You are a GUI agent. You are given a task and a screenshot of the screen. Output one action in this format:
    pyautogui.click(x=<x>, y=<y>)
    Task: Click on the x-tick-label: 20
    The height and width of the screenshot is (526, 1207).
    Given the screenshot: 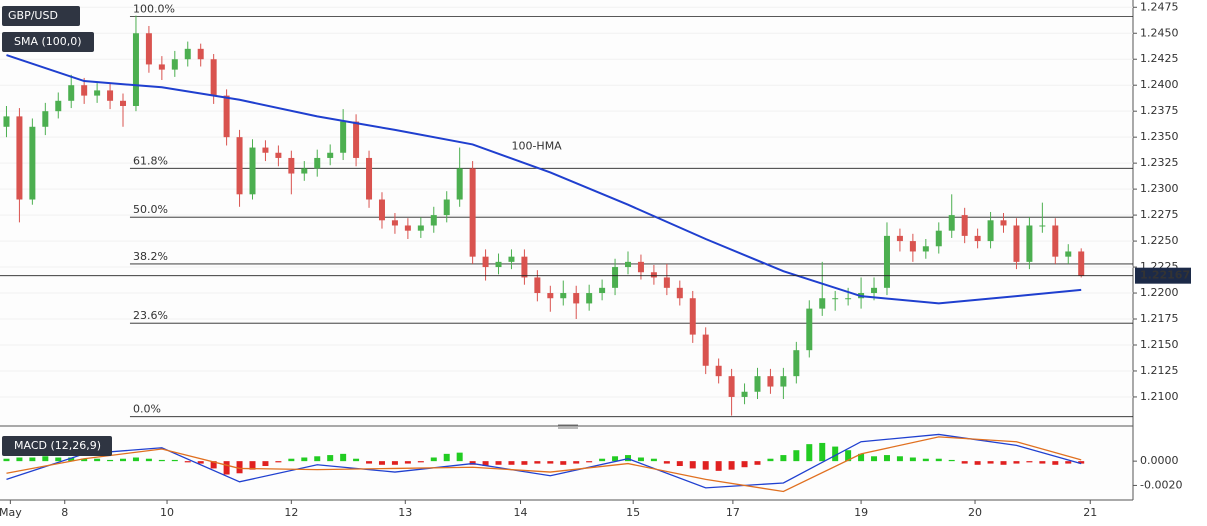 What is the action you would take?
    pyautogui.click(x=975, y=512)
    